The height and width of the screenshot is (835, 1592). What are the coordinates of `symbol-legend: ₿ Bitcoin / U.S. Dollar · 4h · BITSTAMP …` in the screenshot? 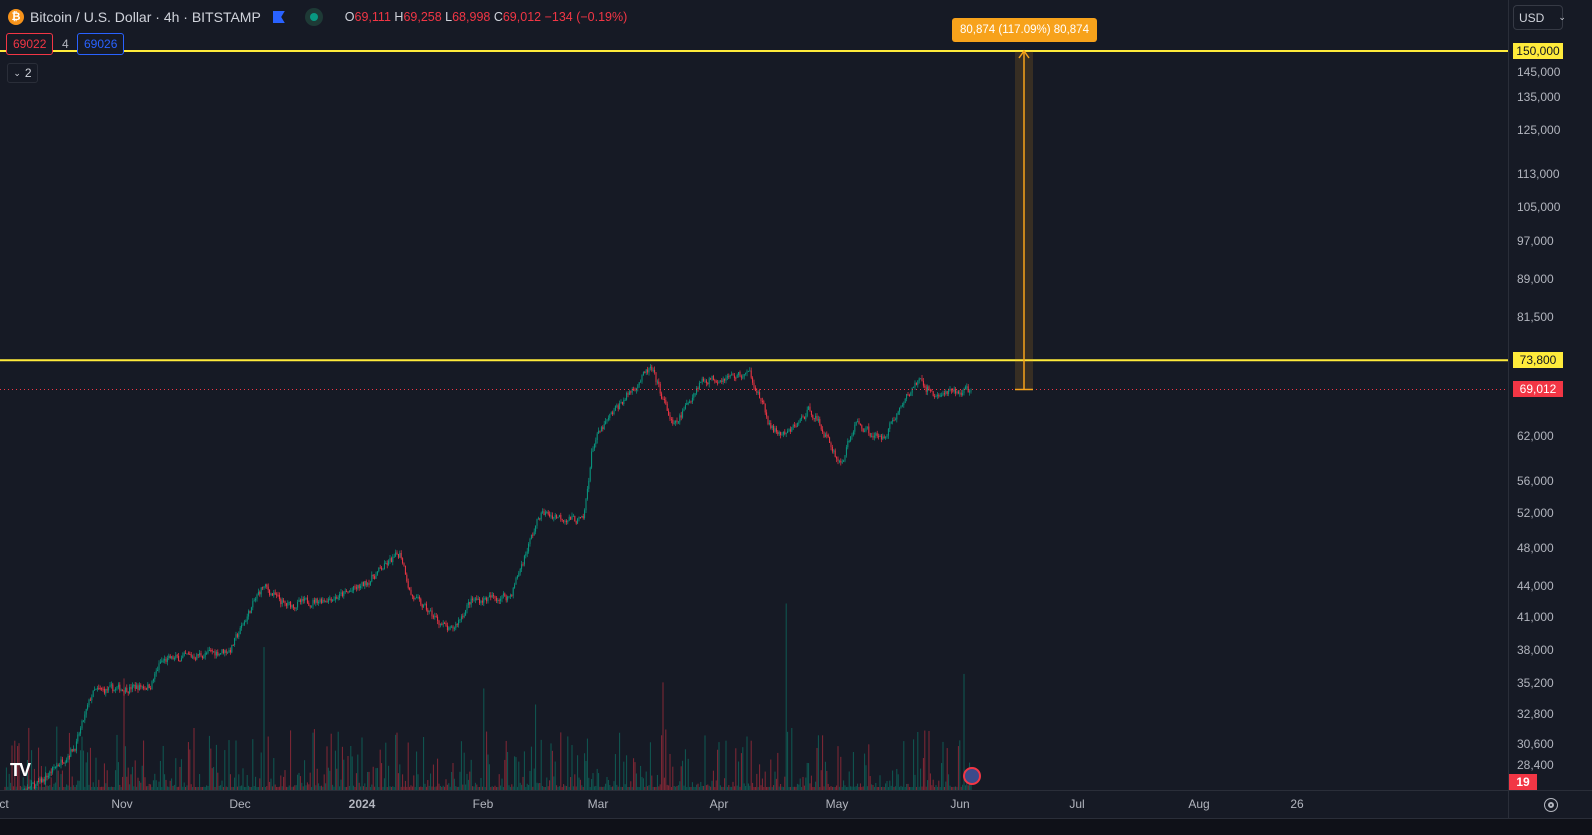 It's located at (317, 17).